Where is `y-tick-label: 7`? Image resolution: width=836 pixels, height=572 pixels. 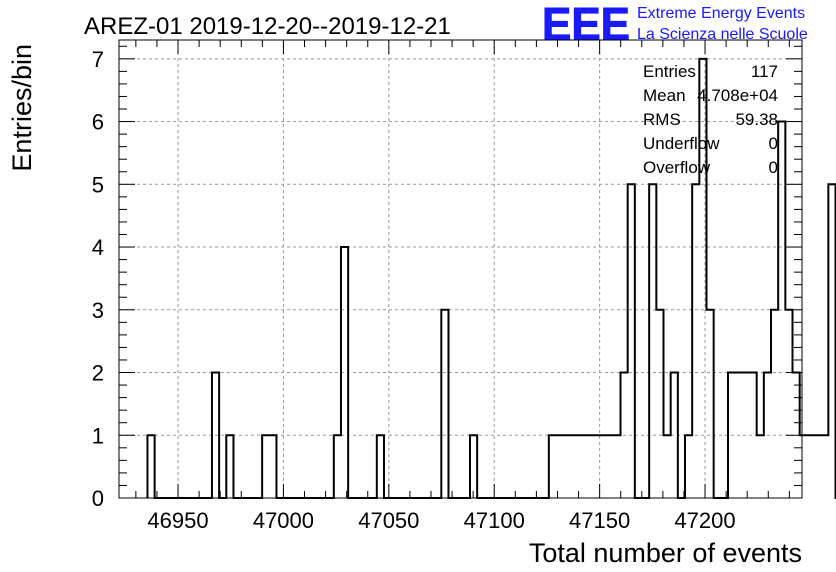 y-tick-label: 7 is located at coordinates (98, 59).